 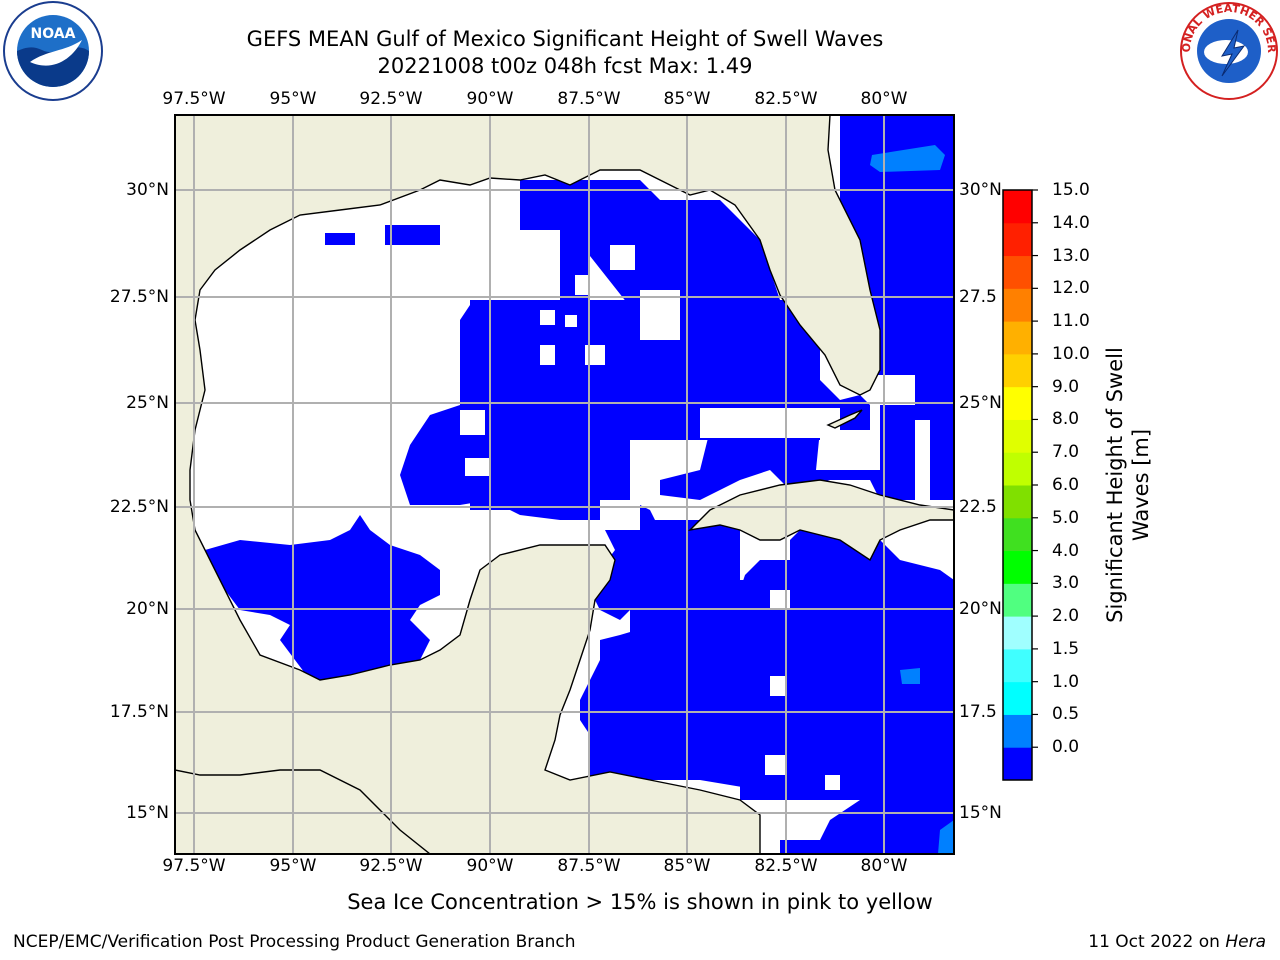 I want to click on lat-label-left: 27.5°N, so click(x=139, y=297).